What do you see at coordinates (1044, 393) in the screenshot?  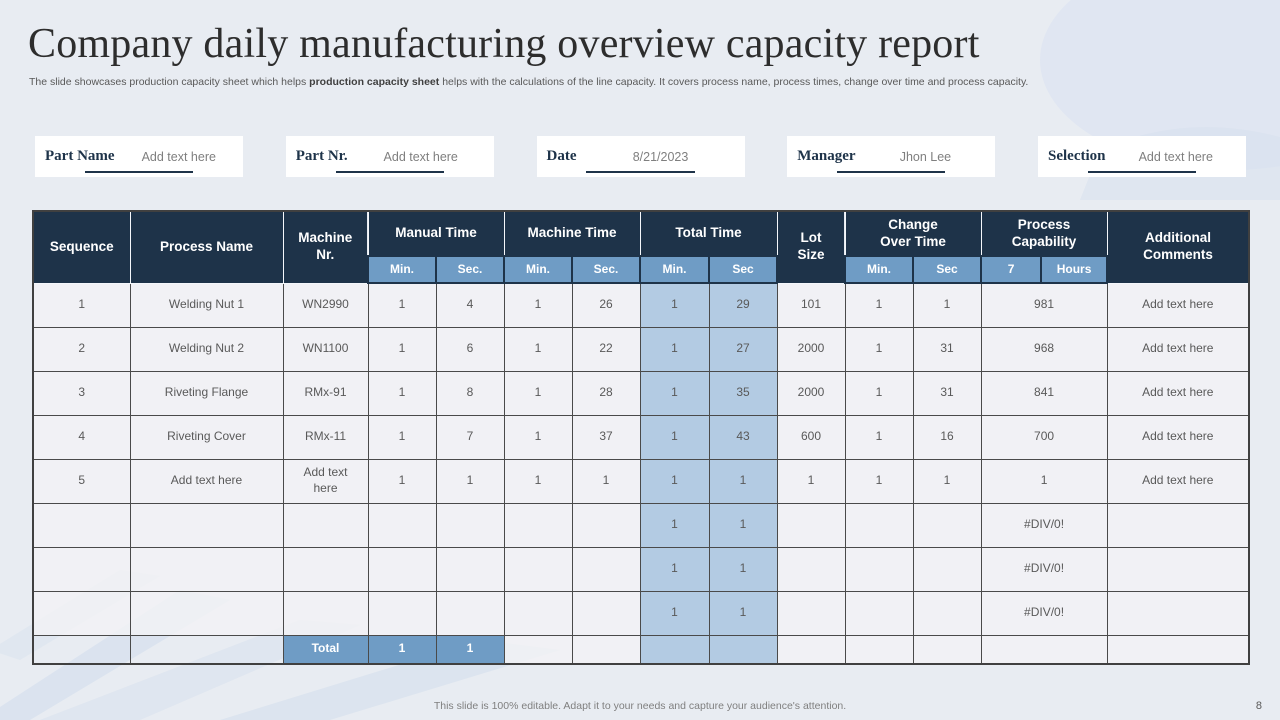 I see `table-cell: 841` at bounding box center [1044, 393].